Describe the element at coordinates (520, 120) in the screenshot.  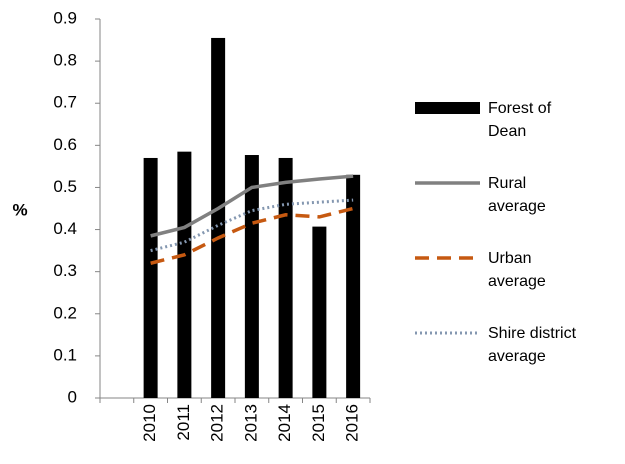
I see `legend-label: Forest of Dean` at that location.